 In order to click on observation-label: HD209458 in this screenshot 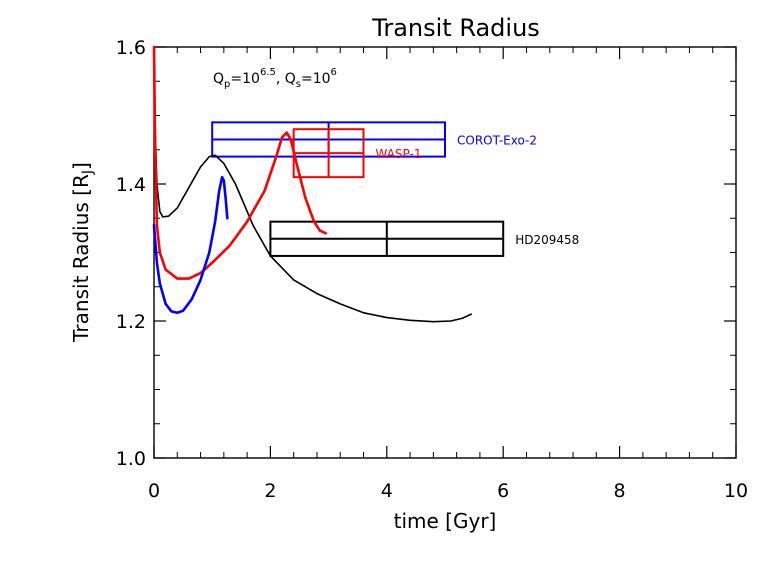, I will do `click(547, 240)`.